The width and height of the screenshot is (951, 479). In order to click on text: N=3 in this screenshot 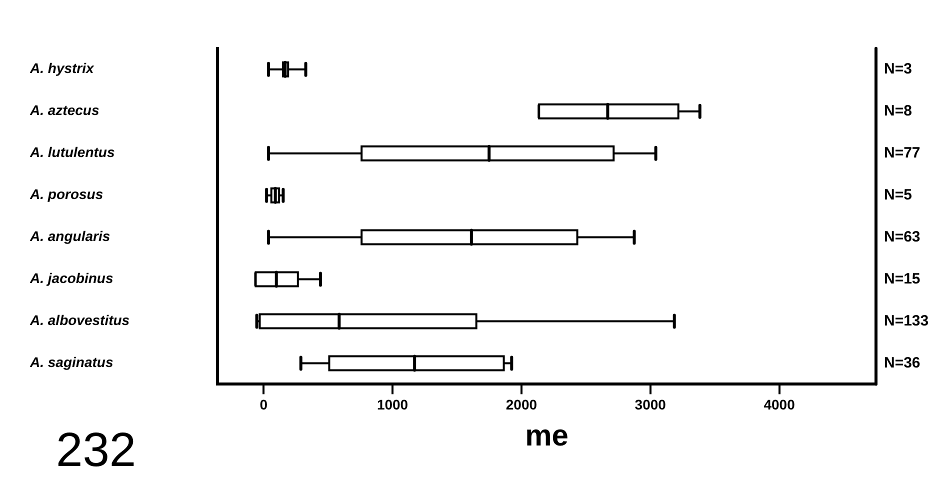, I will do `click(898, 69)`.